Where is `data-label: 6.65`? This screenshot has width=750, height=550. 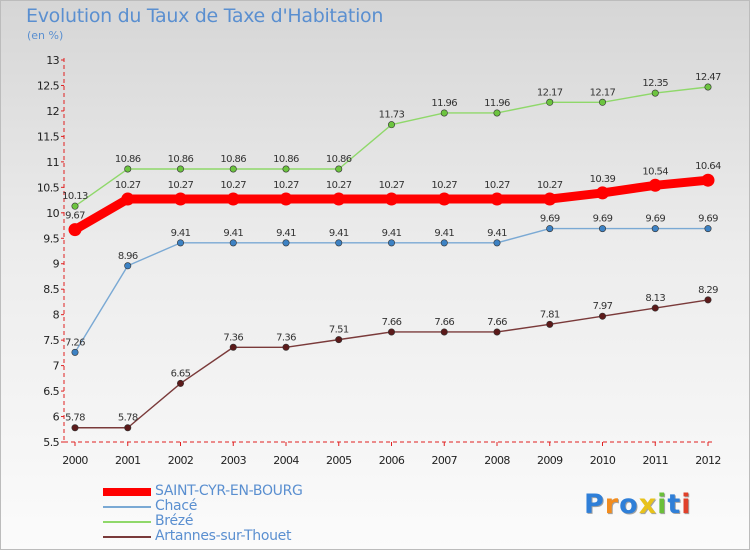
data-label: 6.65 is located at coordinates (181, 373).